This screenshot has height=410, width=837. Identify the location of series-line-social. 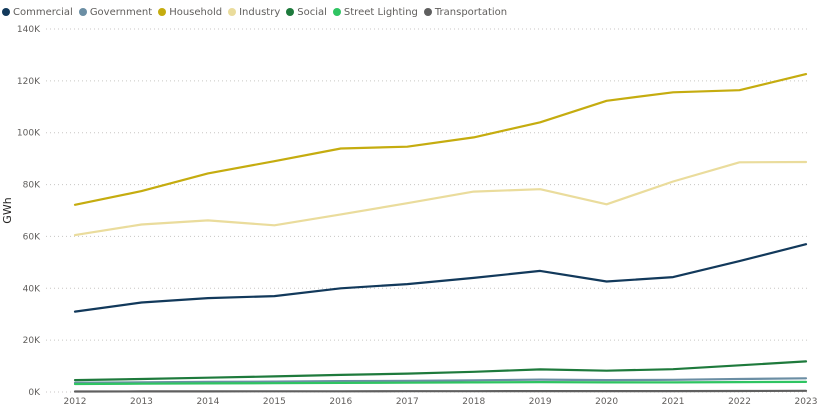
(440, 371).